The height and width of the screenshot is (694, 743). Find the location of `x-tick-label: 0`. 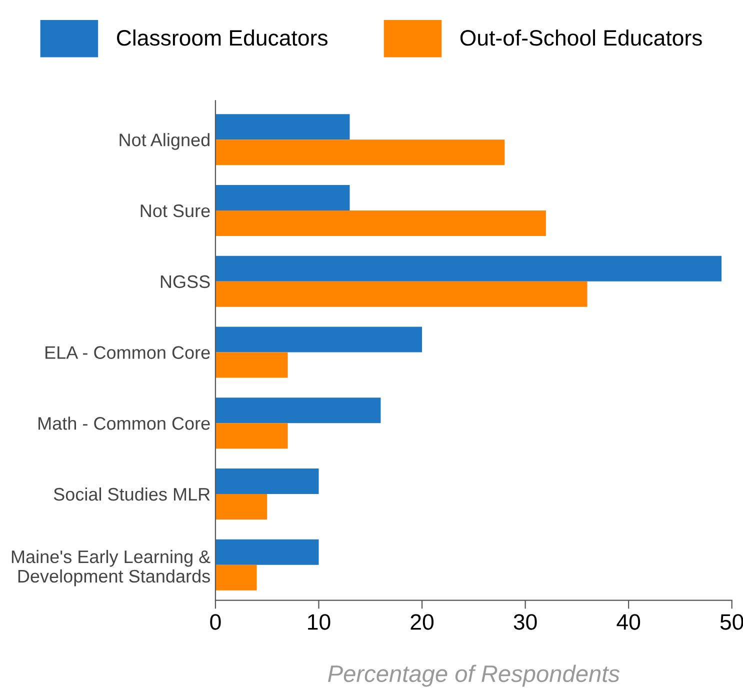

x-tick-label: 0 is located at coordinates (215, 622).